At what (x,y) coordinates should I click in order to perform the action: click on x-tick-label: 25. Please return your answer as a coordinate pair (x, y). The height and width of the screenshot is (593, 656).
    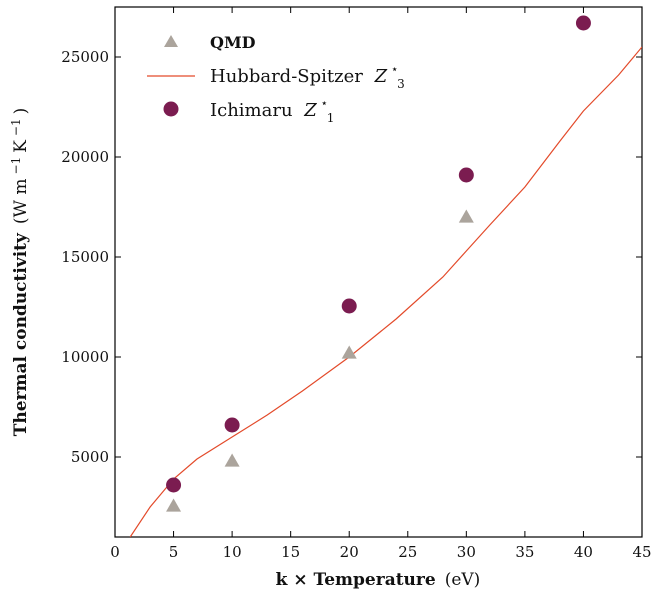
    Looking at the image, I should click on (407, 552).